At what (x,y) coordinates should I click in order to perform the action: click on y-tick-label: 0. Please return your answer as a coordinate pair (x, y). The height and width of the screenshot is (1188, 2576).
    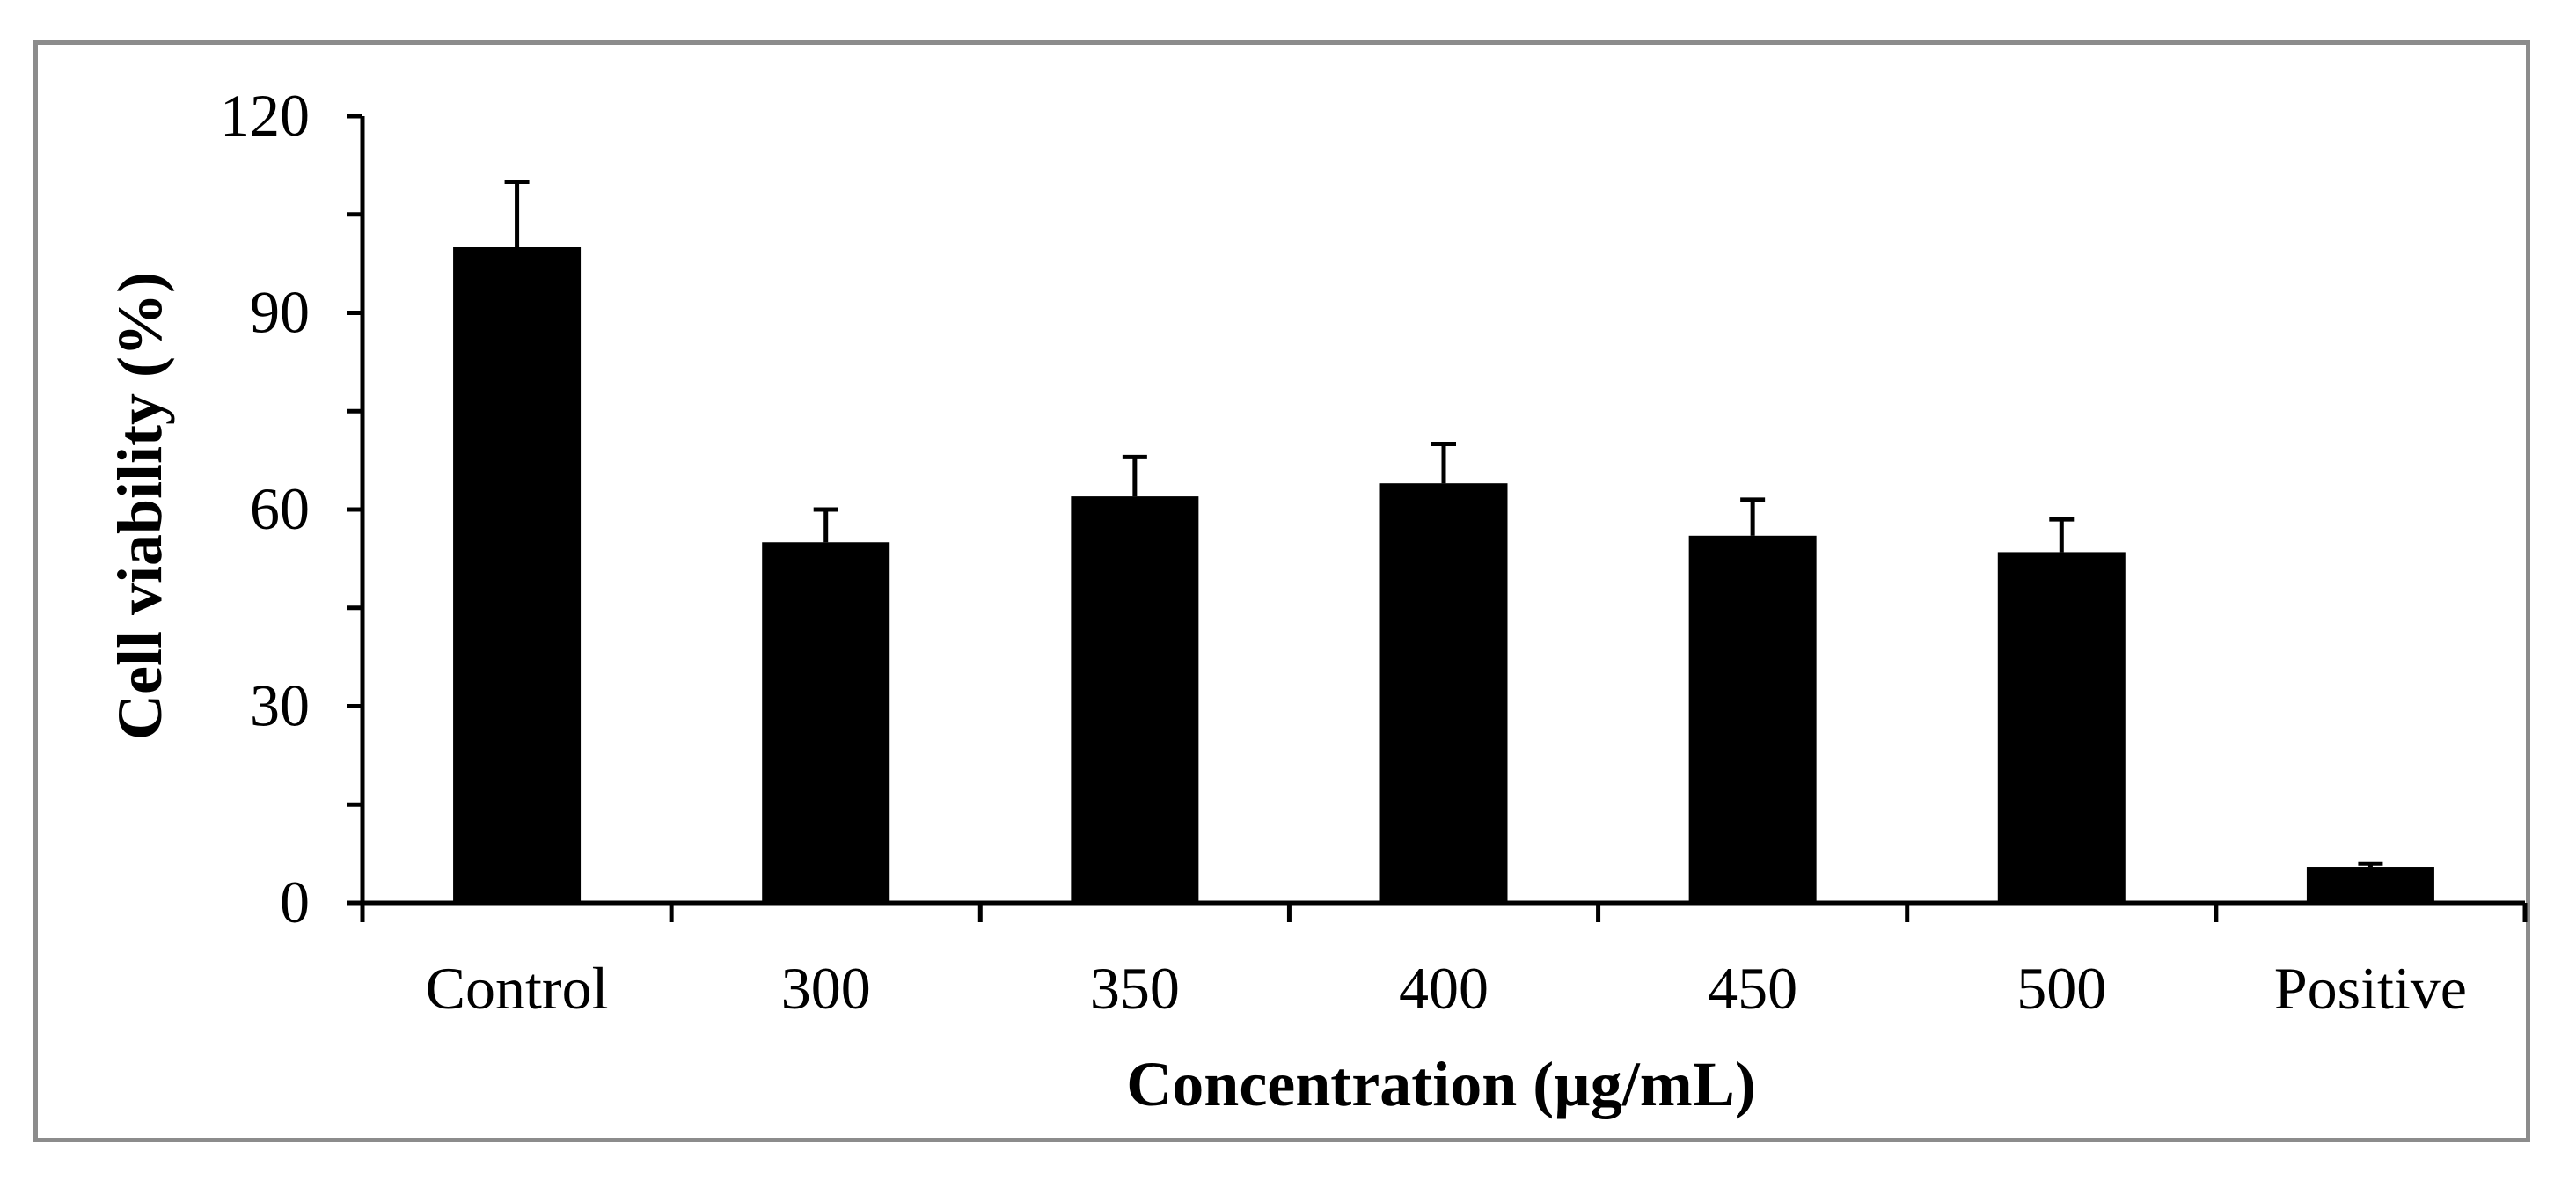
    Looking at the image, I should click on (295, 902).